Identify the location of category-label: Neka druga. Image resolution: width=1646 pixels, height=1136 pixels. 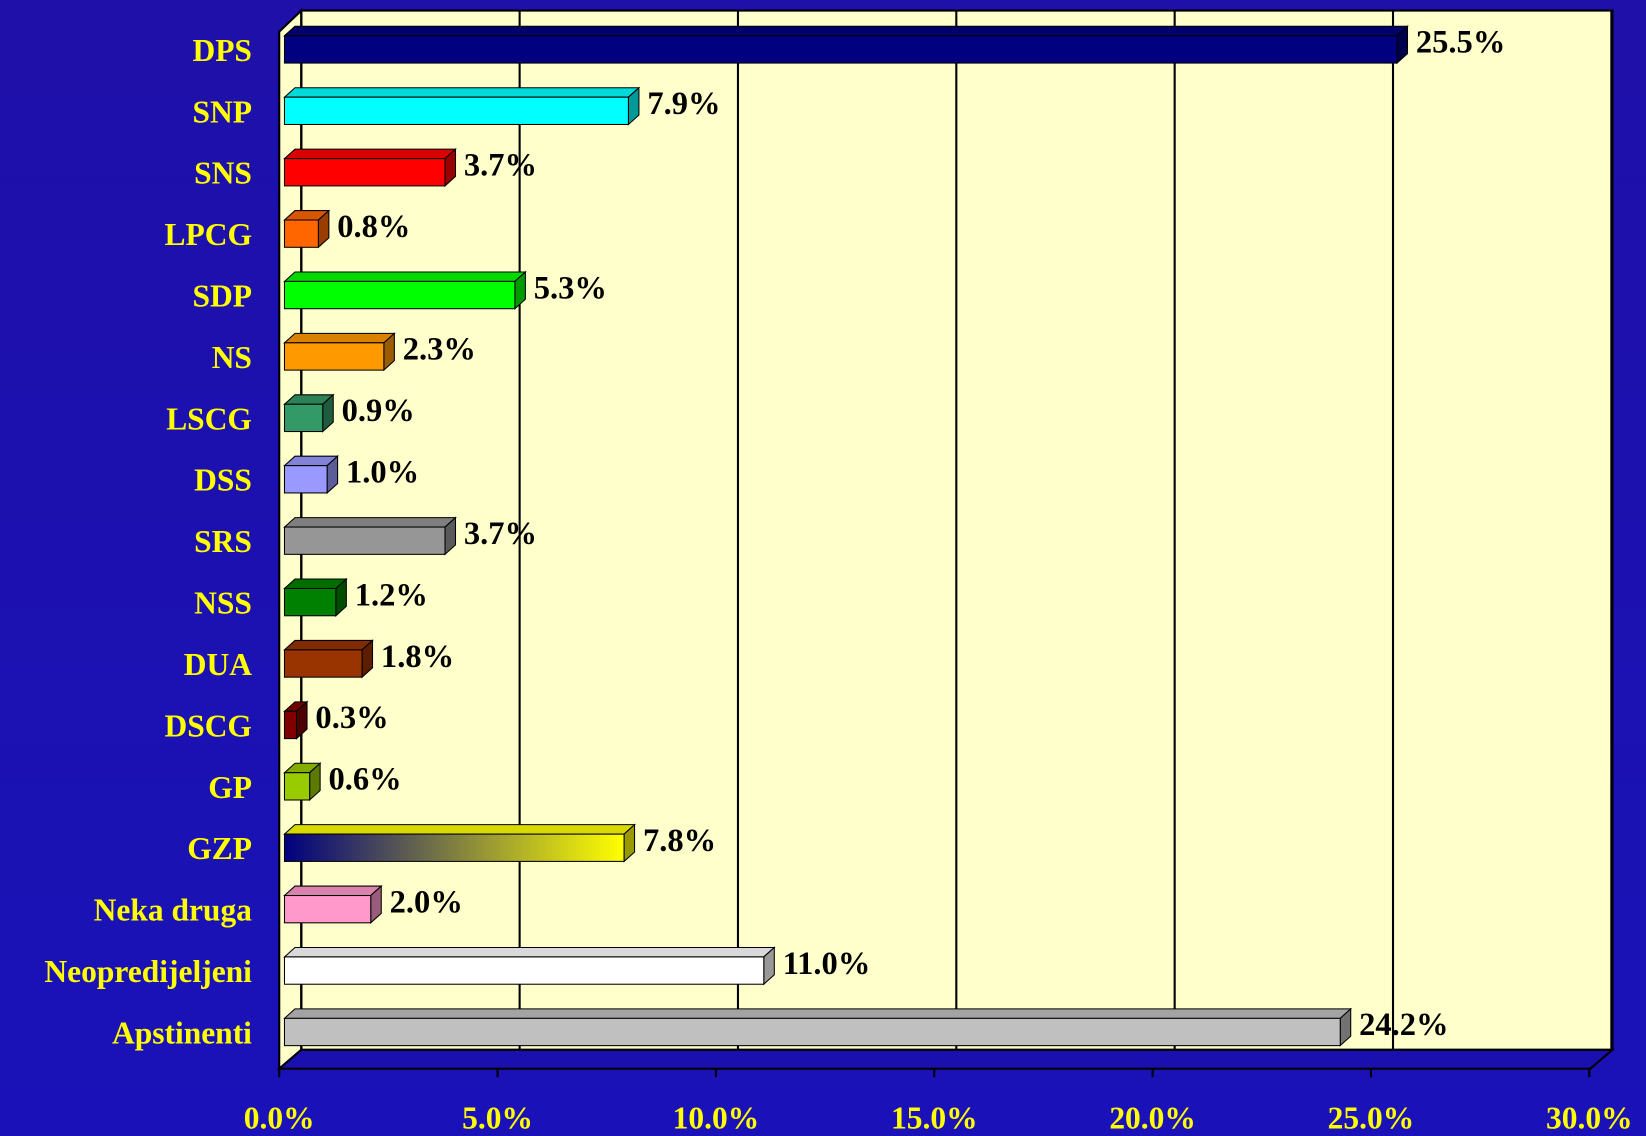
(173, 910).